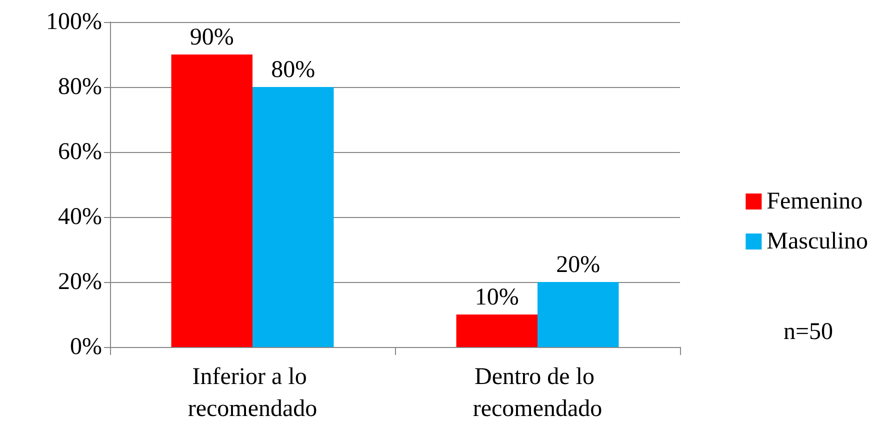 This screenshot has height=443, width=889. Describe the element at coordinates (86, 347) in the screenshot. I see `y-tick-label: 0%` at that location.